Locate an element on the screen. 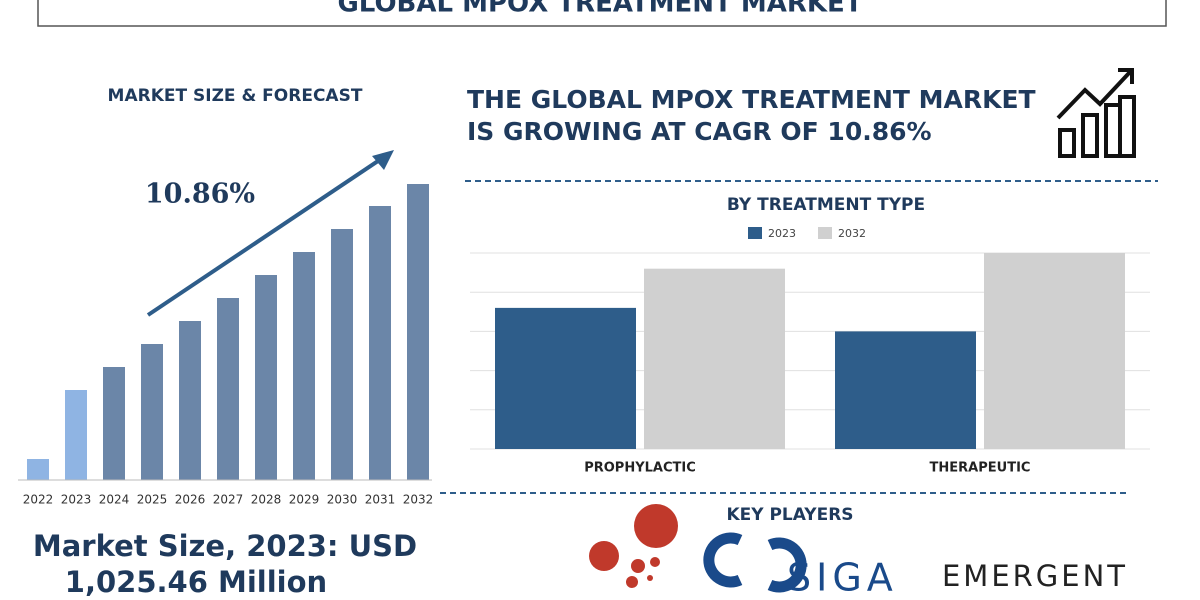 This screenshot has width=1200, height=600. x-tick-label: 2029 is located at coordinates (304, 500).